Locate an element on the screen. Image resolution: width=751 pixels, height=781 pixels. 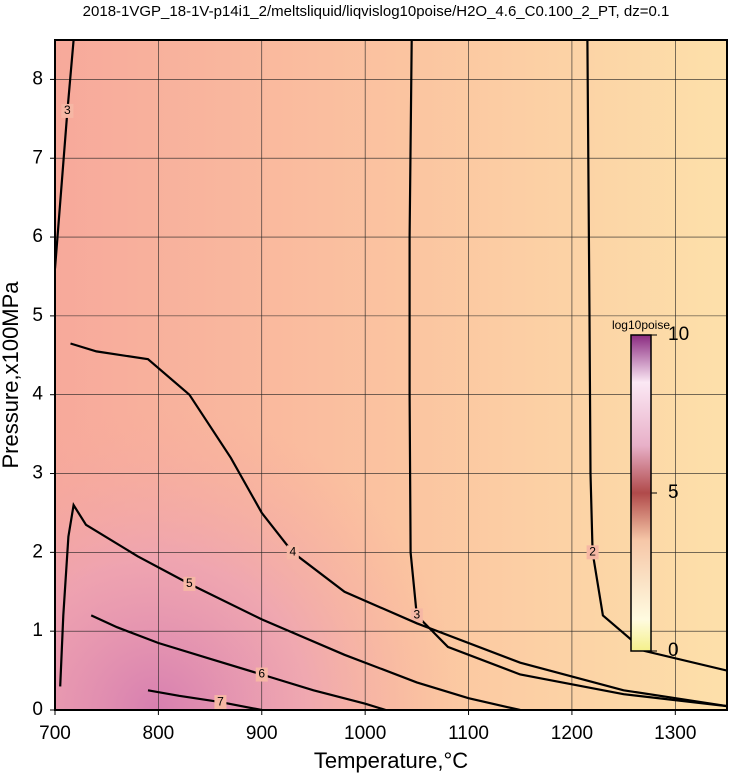
x-axis-label: Temperature,°C is located at coordinates (391, 760).